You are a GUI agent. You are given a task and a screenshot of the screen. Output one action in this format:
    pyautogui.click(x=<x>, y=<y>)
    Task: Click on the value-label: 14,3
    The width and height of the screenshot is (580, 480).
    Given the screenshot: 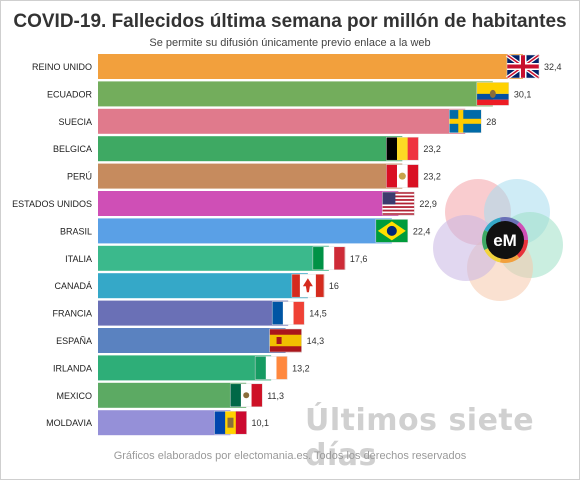 What is the action you would take?
    pyautogui.click(x=316, y=341)
    